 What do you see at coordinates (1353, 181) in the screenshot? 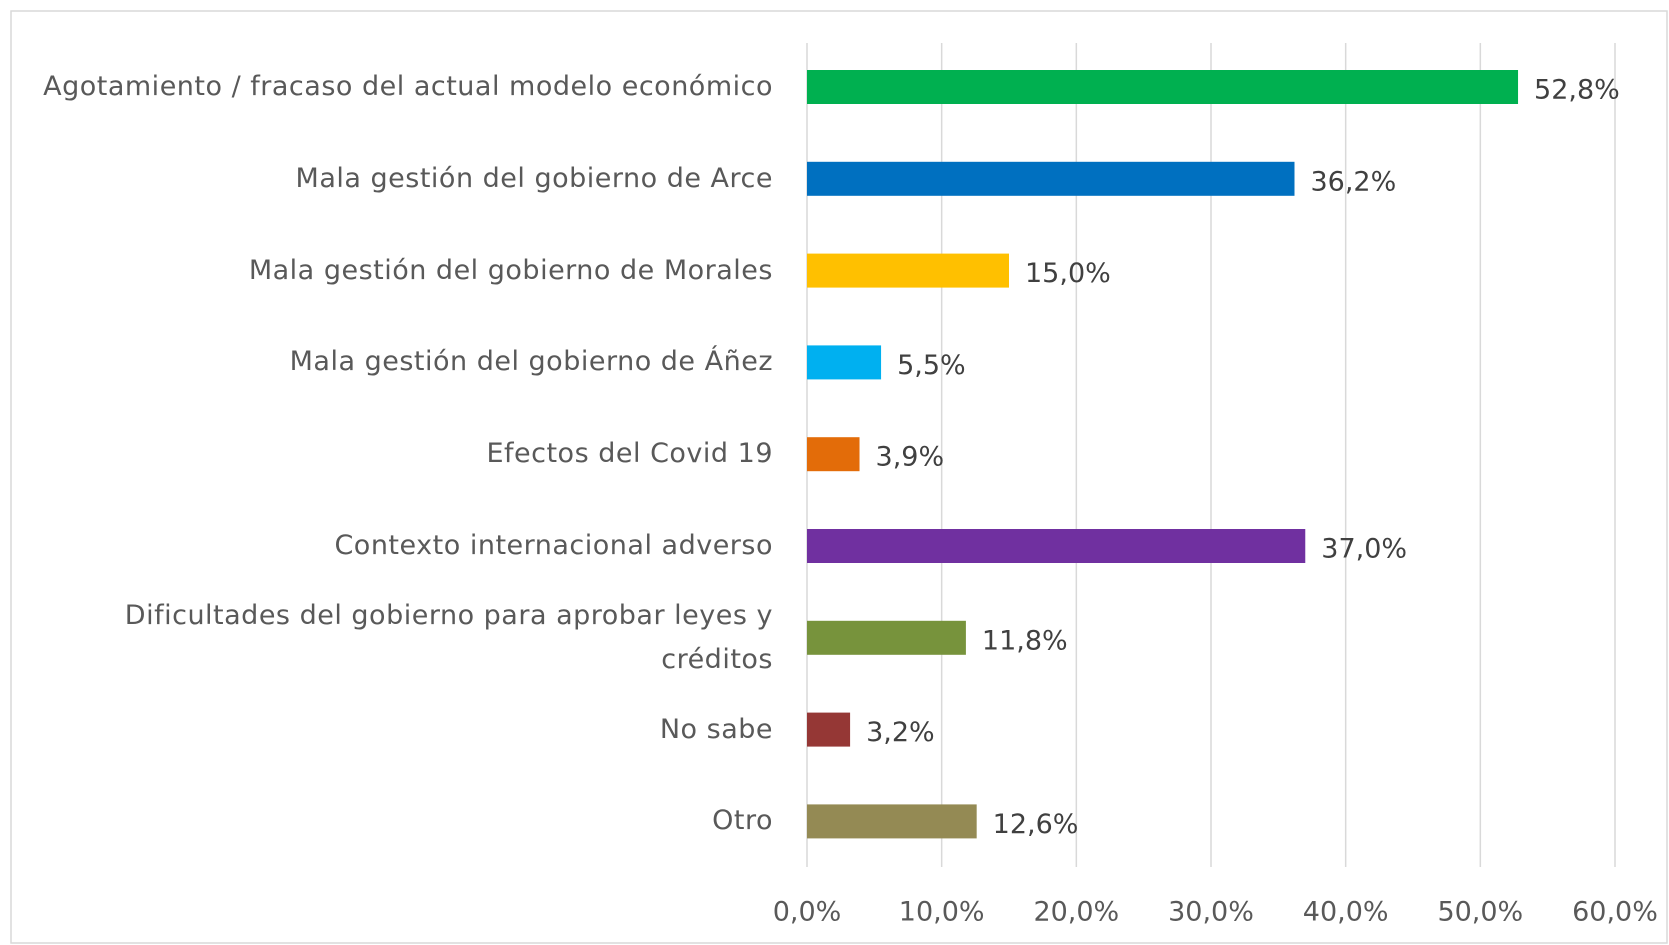
I see `value-label: 36,2%` at bounding box center [1353, 181].